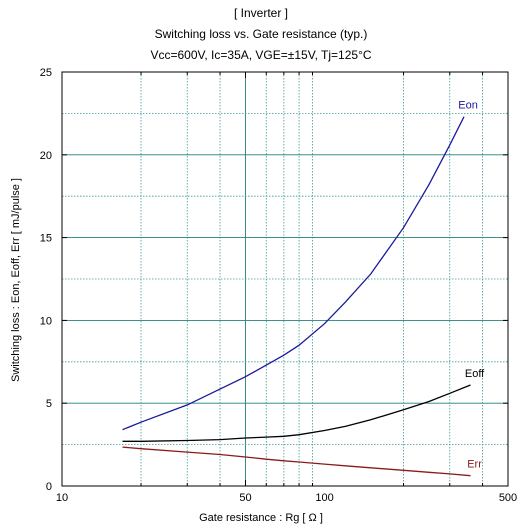  What do you see at coordinates (261, 518) in the screenshot?
I see `x-axis-label: Gate resistance : Rg [ Ω ]` at bounding box center [261, 518].